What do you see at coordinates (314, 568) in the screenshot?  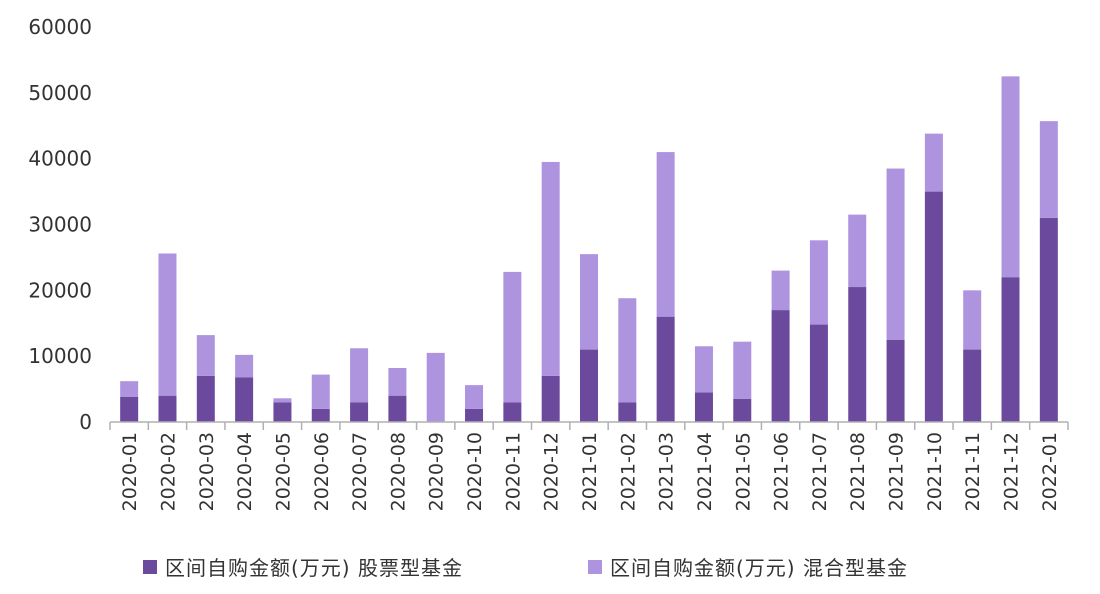 I see `legend-label-stock: 区间自购金额(万元) 股票型基金` at bounding box center [314, 568].